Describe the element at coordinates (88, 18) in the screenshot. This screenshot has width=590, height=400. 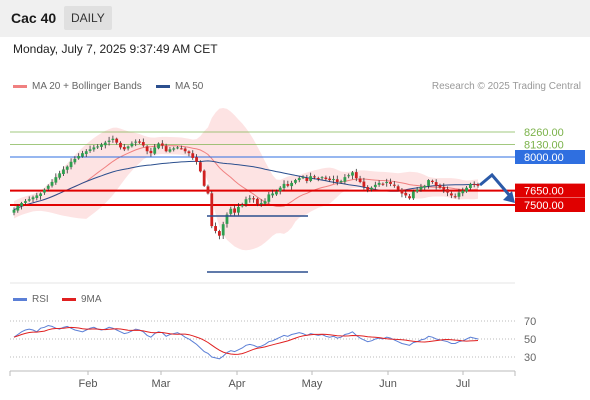
I see `period-selector: DAILY` at that location.